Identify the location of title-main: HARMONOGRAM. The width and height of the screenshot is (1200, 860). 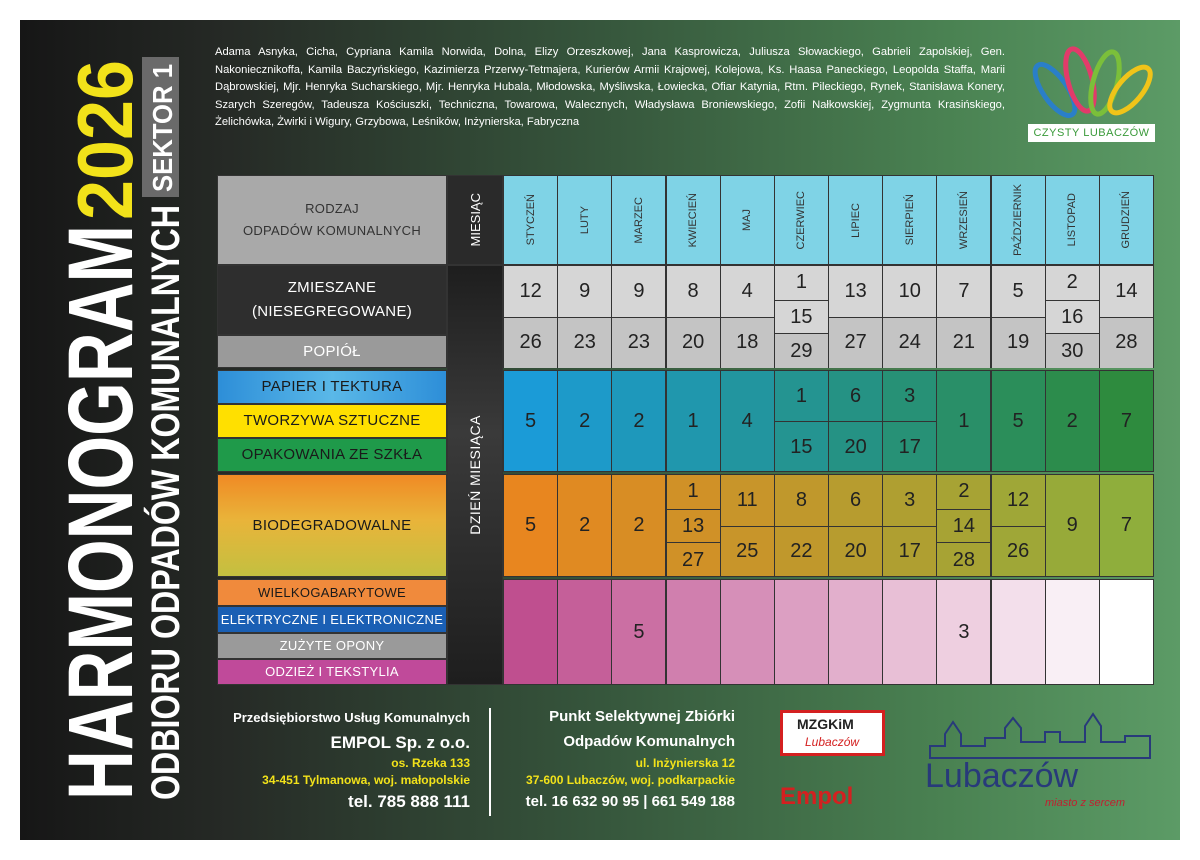
(101, 512).